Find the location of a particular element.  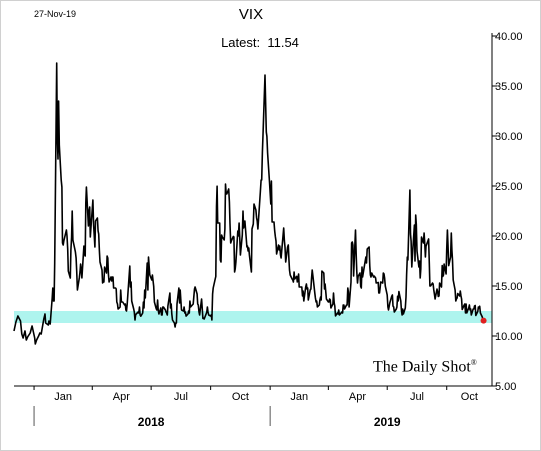

y-tick-label: 5.00 is located at coordinates (505, 387).